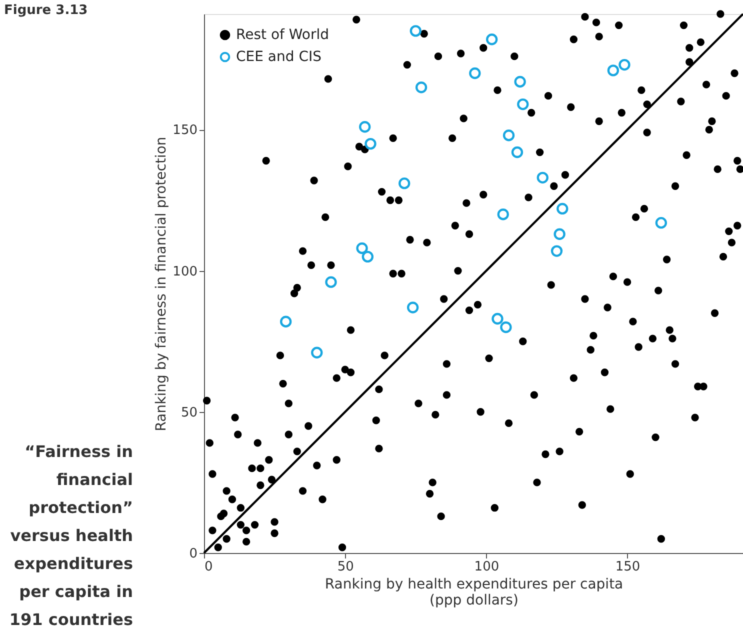 Image resolution: width=743 pixels, height=627 pixels. Describe the element at coordinates (474, 592) in the screenshot. I see `x-axis-title: Ranking by health expenditures per capita (ppp dollars)` at that location.